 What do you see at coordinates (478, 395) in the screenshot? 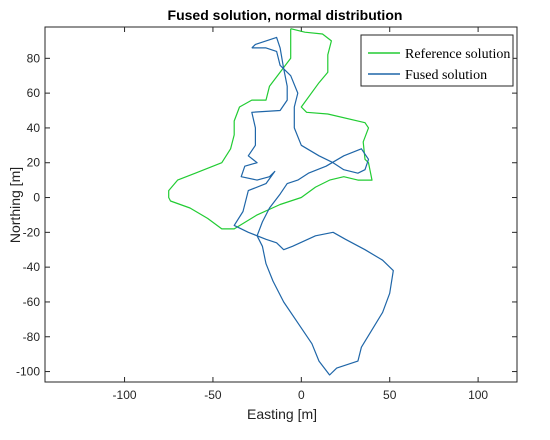
I see `x-tick-label: 100` at bounding box center [478, 395].